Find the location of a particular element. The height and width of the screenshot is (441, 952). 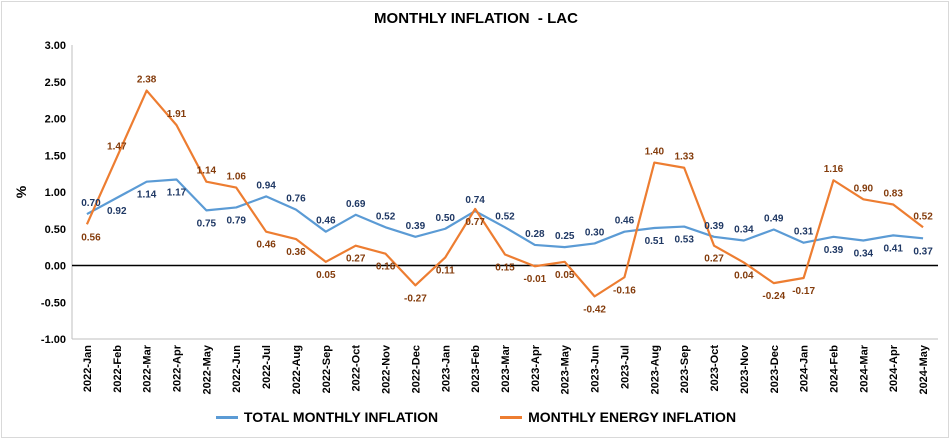

x-tick-label: 2022-Sep is located at coordinates (327, 369).